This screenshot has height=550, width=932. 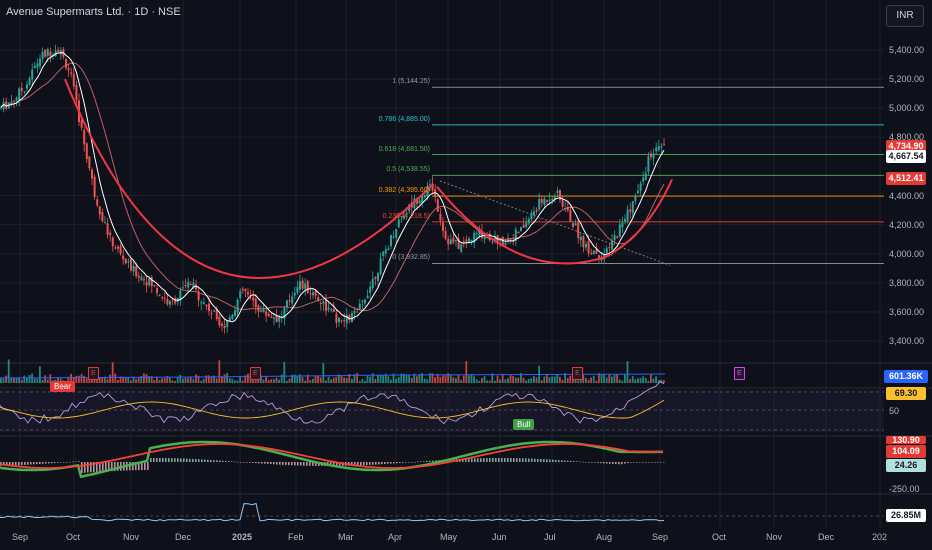 I want to click on future-earnings-icon: E, so click(x=739, y=373).